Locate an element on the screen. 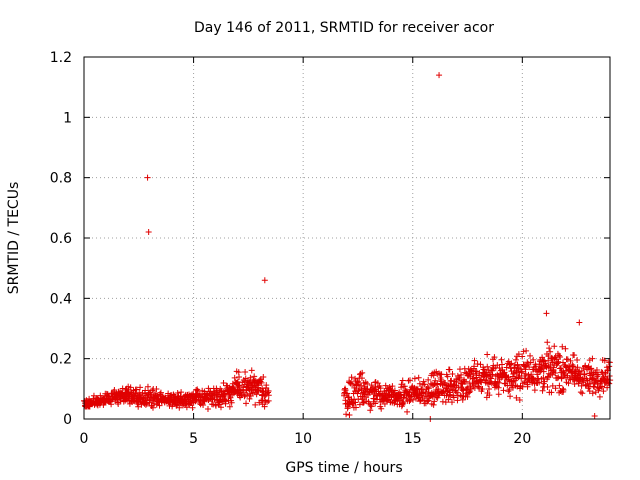 Image resolution: width=640 pixels, height=480 pixels. x-tick-label: 10 is located at coordinates (303, 439).